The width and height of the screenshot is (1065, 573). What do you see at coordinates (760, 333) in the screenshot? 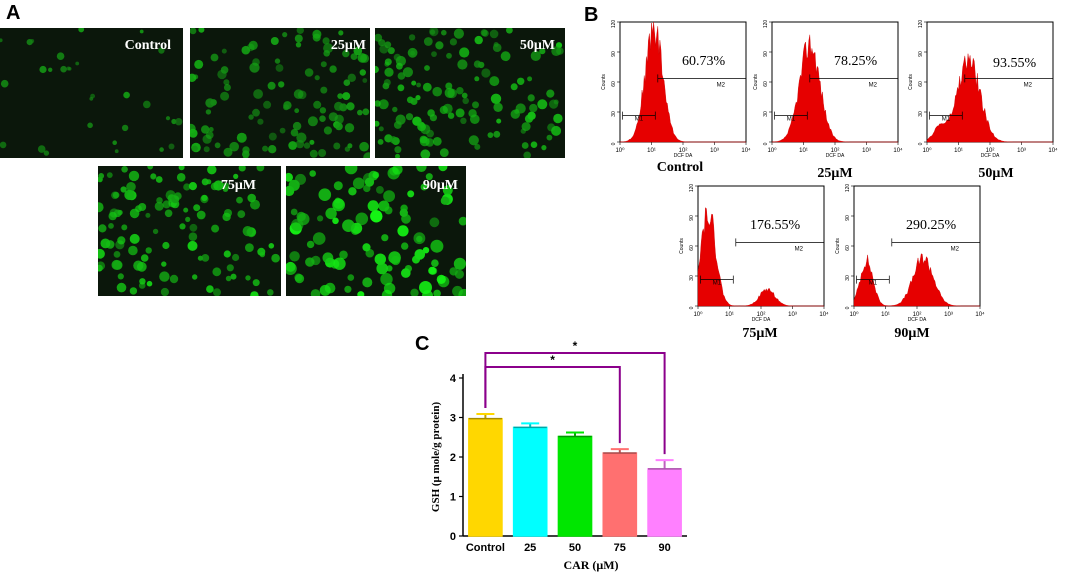
I see `histogram-caption: 75μM` at bounding box center [760, 333].